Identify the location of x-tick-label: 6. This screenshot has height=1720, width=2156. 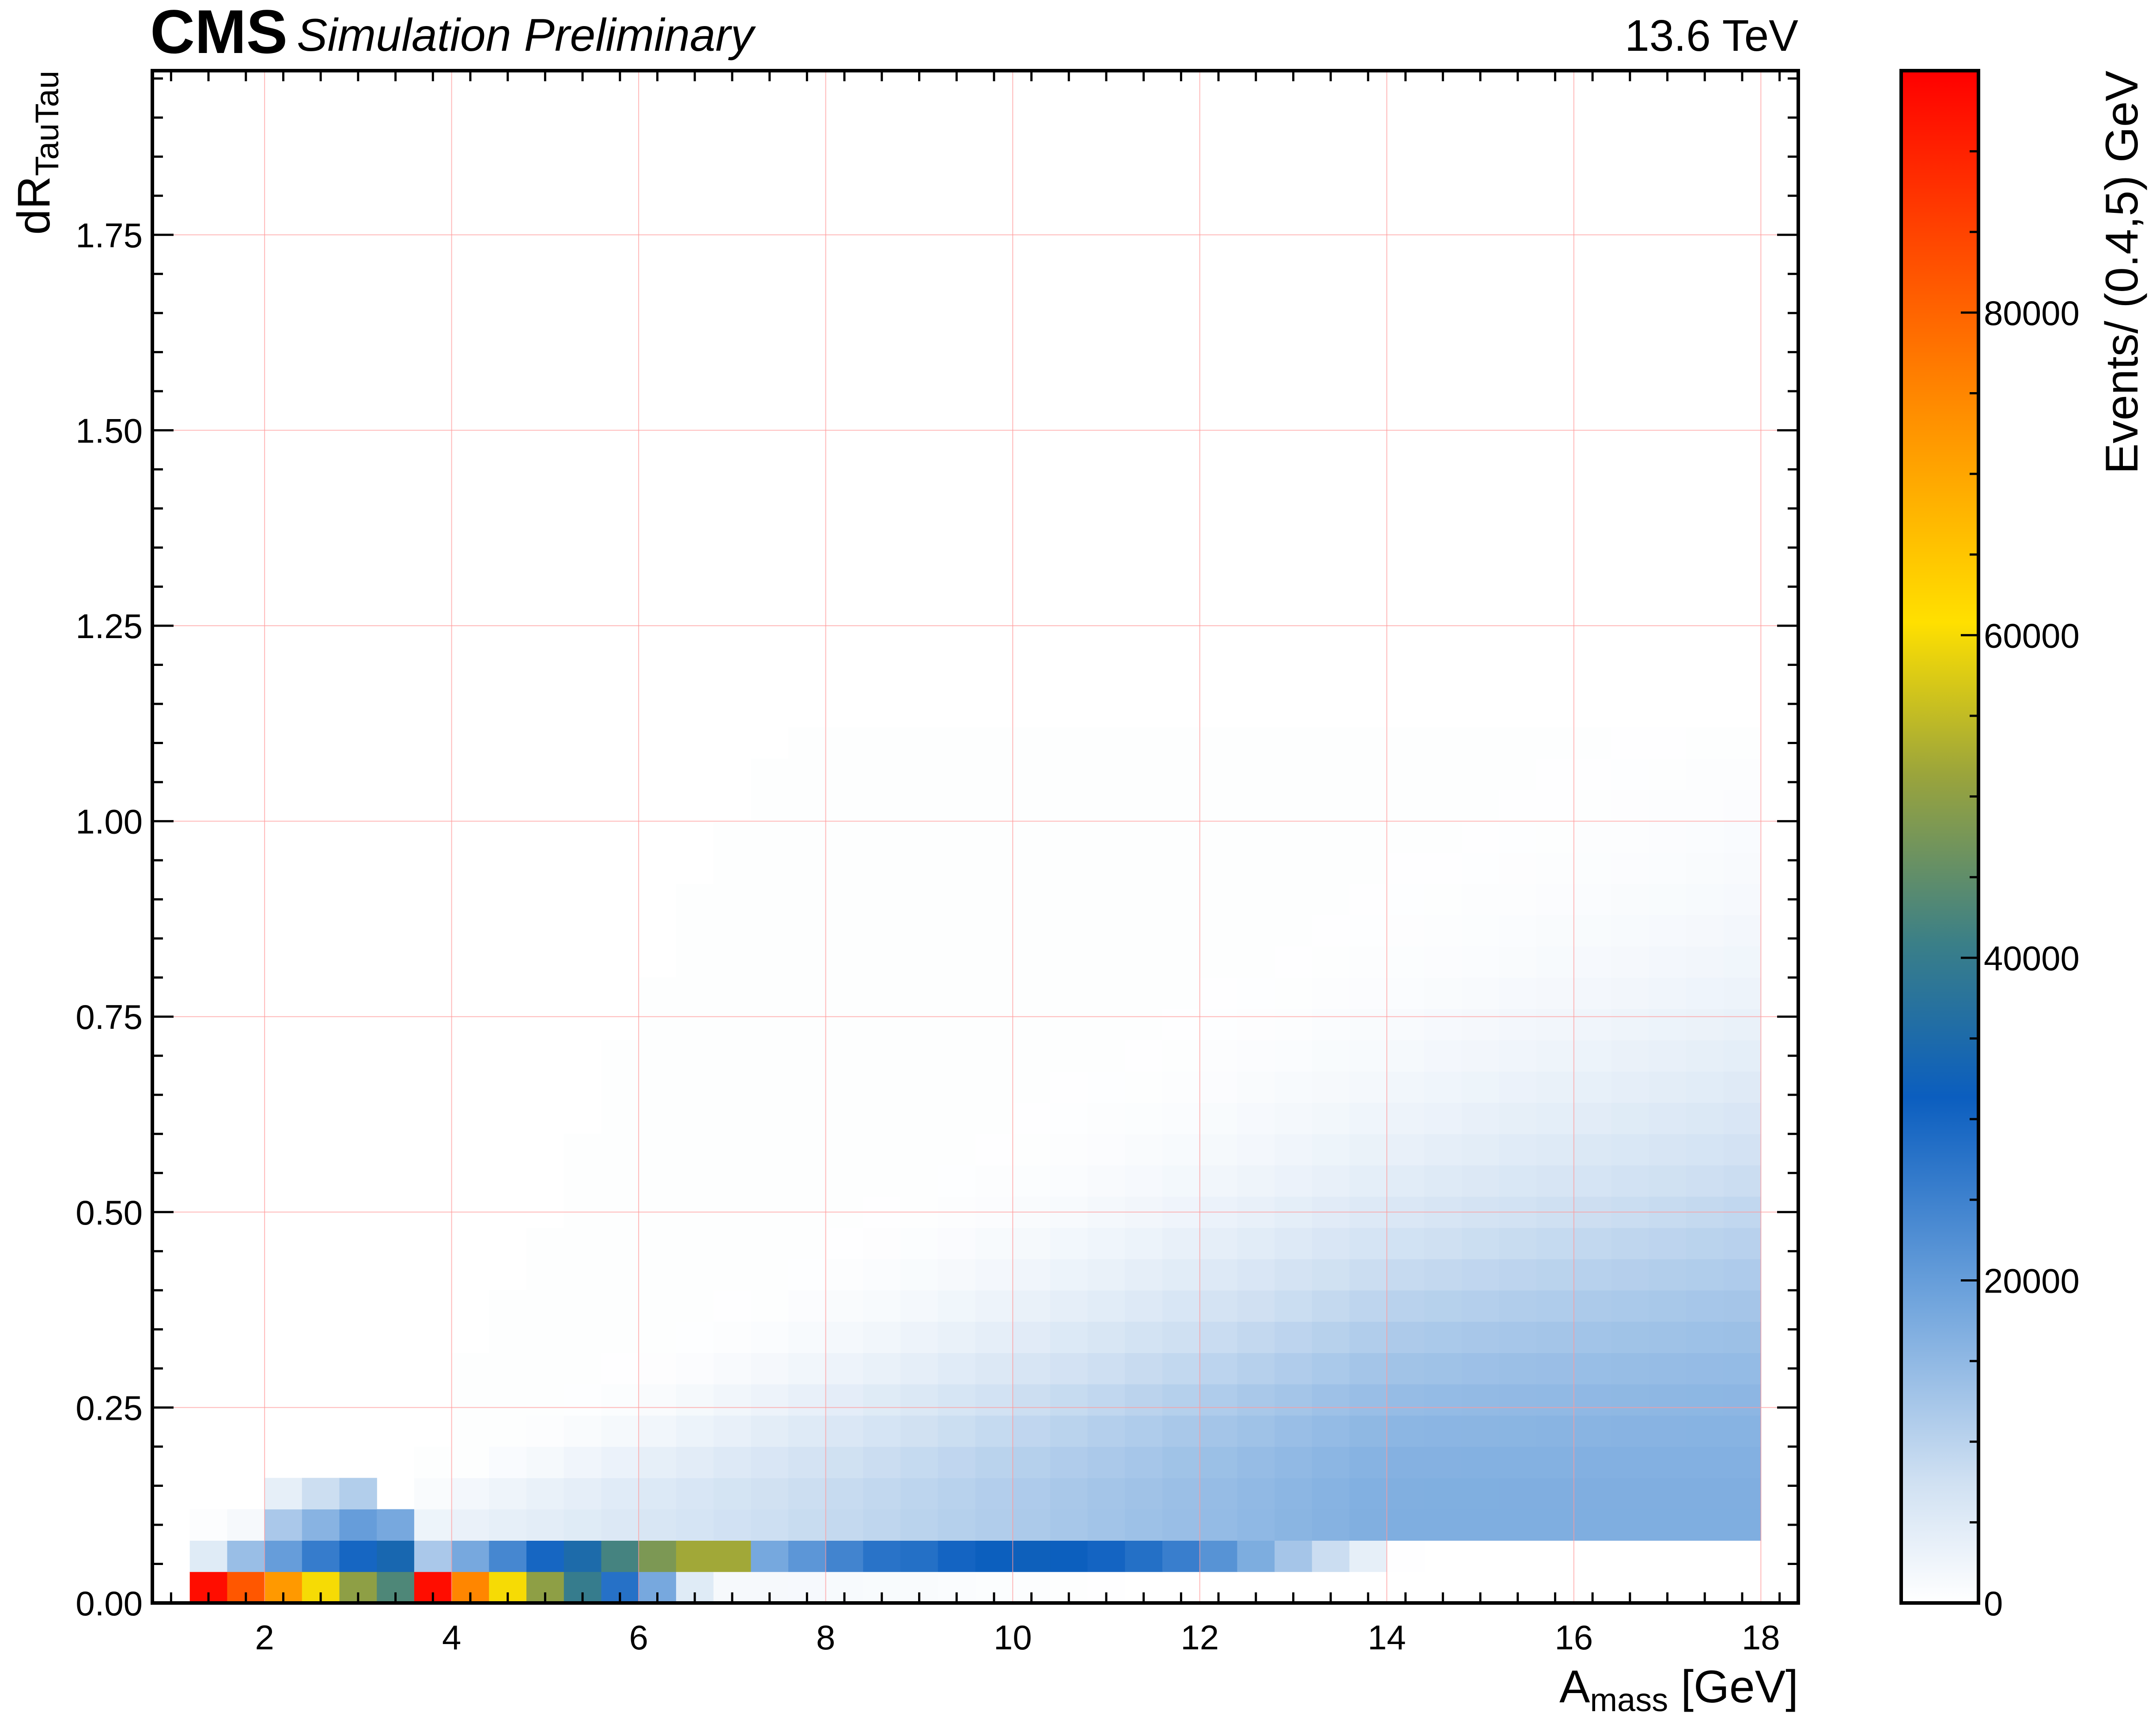
(638, 1637).